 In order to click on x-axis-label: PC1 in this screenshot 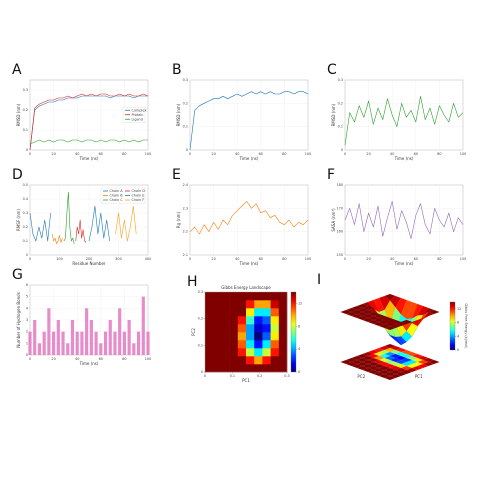, I will do `click(246, 380)`.